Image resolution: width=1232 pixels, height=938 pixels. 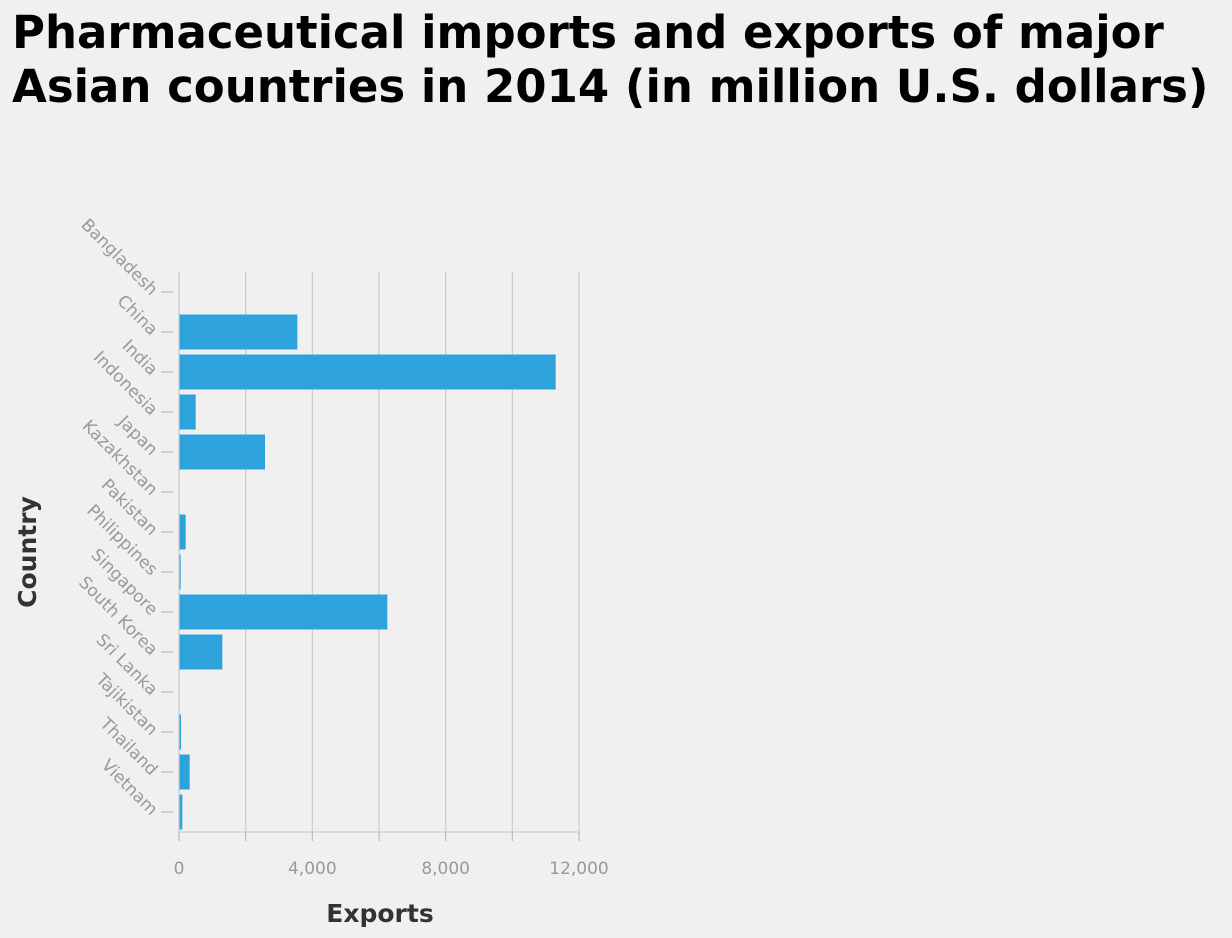 I want to click on x-tick-label: 12,000, so click(x=578, y=869).